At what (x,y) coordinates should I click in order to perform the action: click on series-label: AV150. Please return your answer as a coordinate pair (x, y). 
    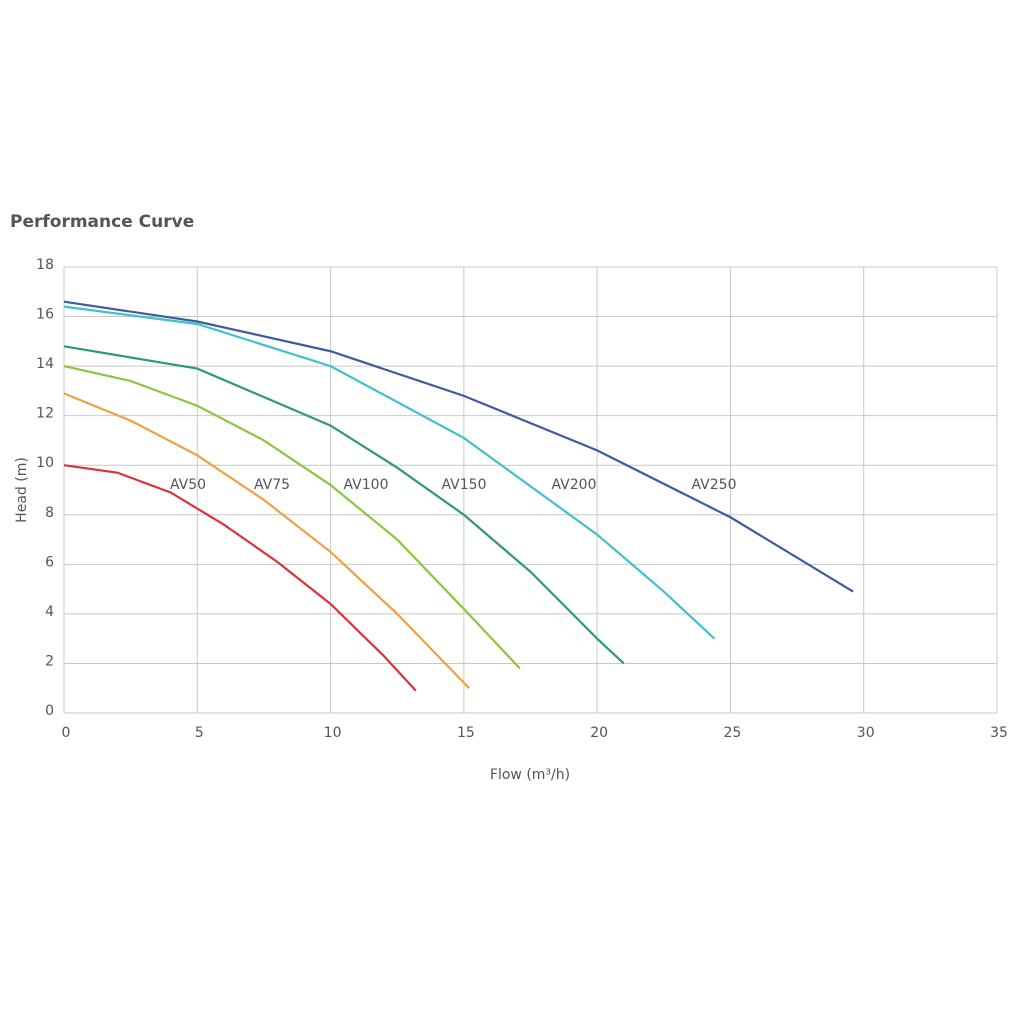
    Looking at the image, I should click on (464, 485).